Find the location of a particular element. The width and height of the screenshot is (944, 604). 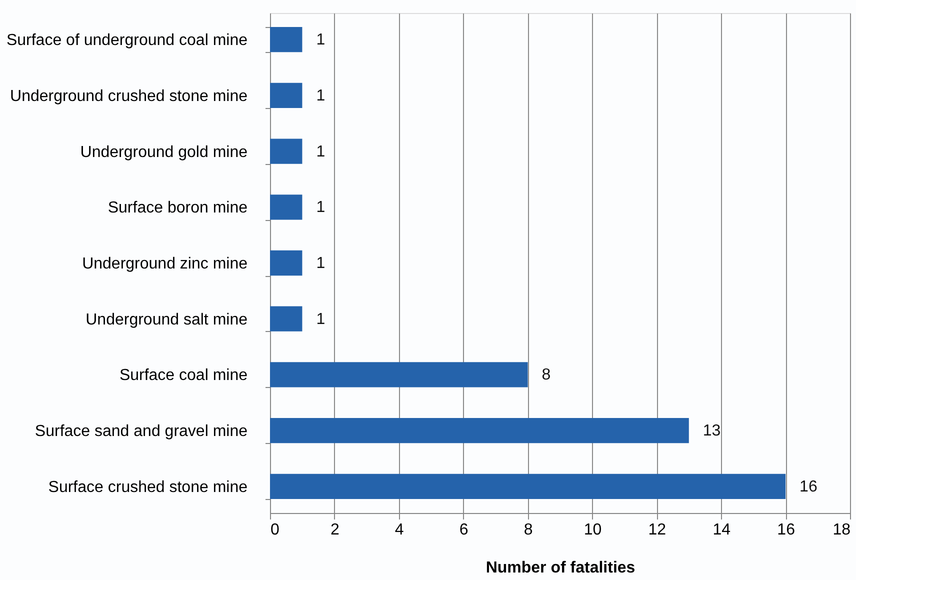

y-tick-label: Surface of underground coal mine is located at coordinates (127, 41).